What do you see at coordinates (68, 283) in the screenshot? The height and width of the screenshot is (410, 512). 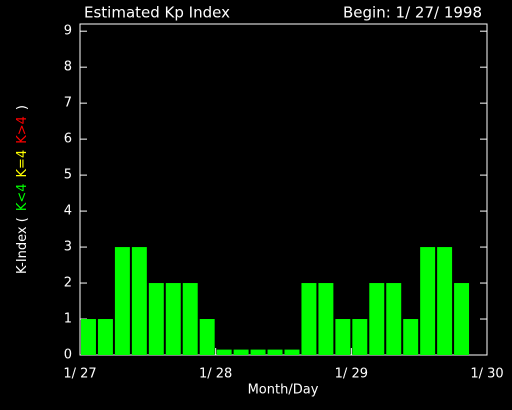 I see `y-tick-label: 2` at bounding box center [68, 283].